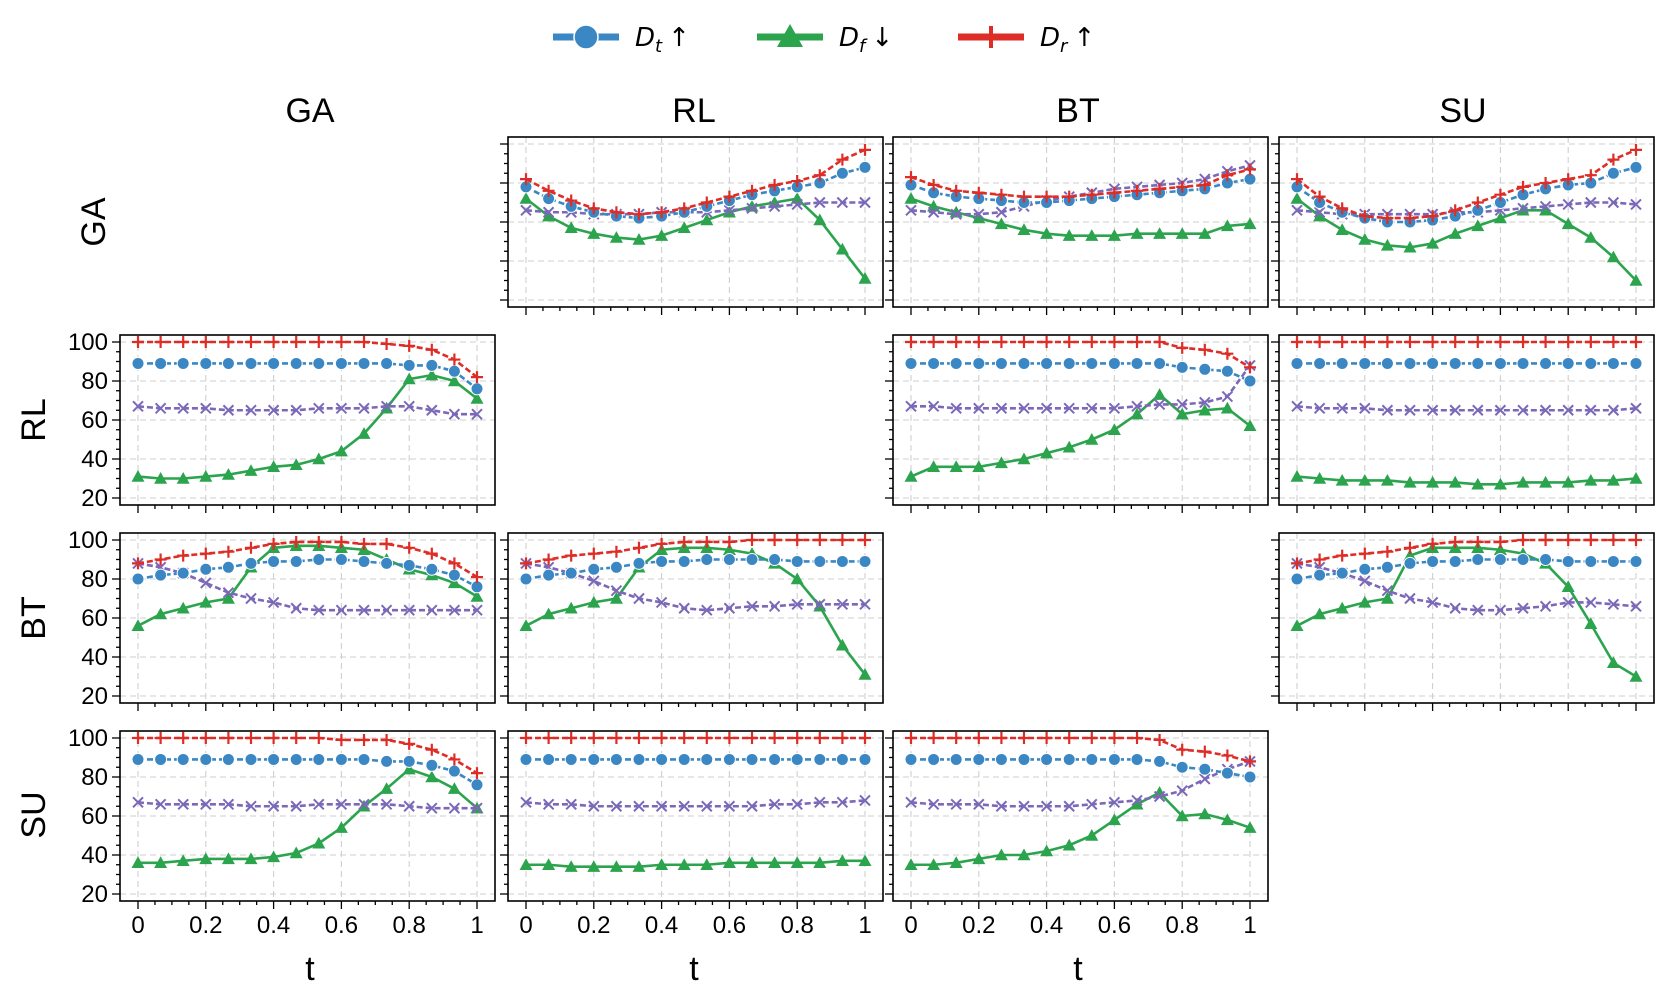 This screenshot has width=1660, height=1003. Describe the element at coordinates (307, 585) in the screenshot. I see `series-df` at that location.